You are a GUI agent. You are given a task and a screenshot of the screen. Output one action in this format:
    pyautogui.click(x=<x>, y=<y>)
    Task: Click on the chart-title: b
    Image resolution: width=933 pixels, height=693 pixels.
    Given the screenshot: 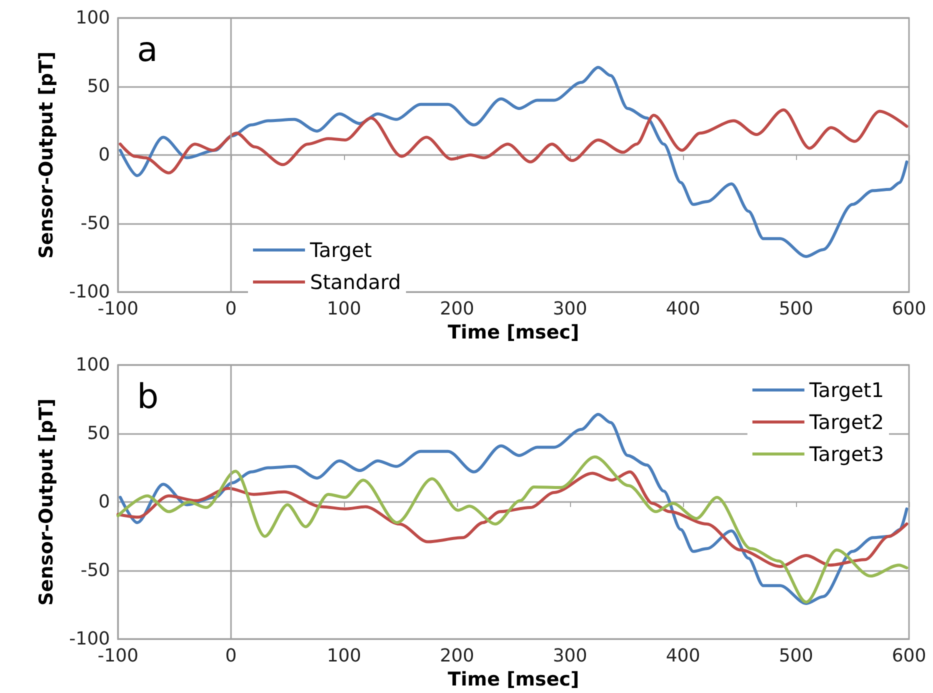 What is the action you would take?
    pyautogui.click(x=148, y=396)
    